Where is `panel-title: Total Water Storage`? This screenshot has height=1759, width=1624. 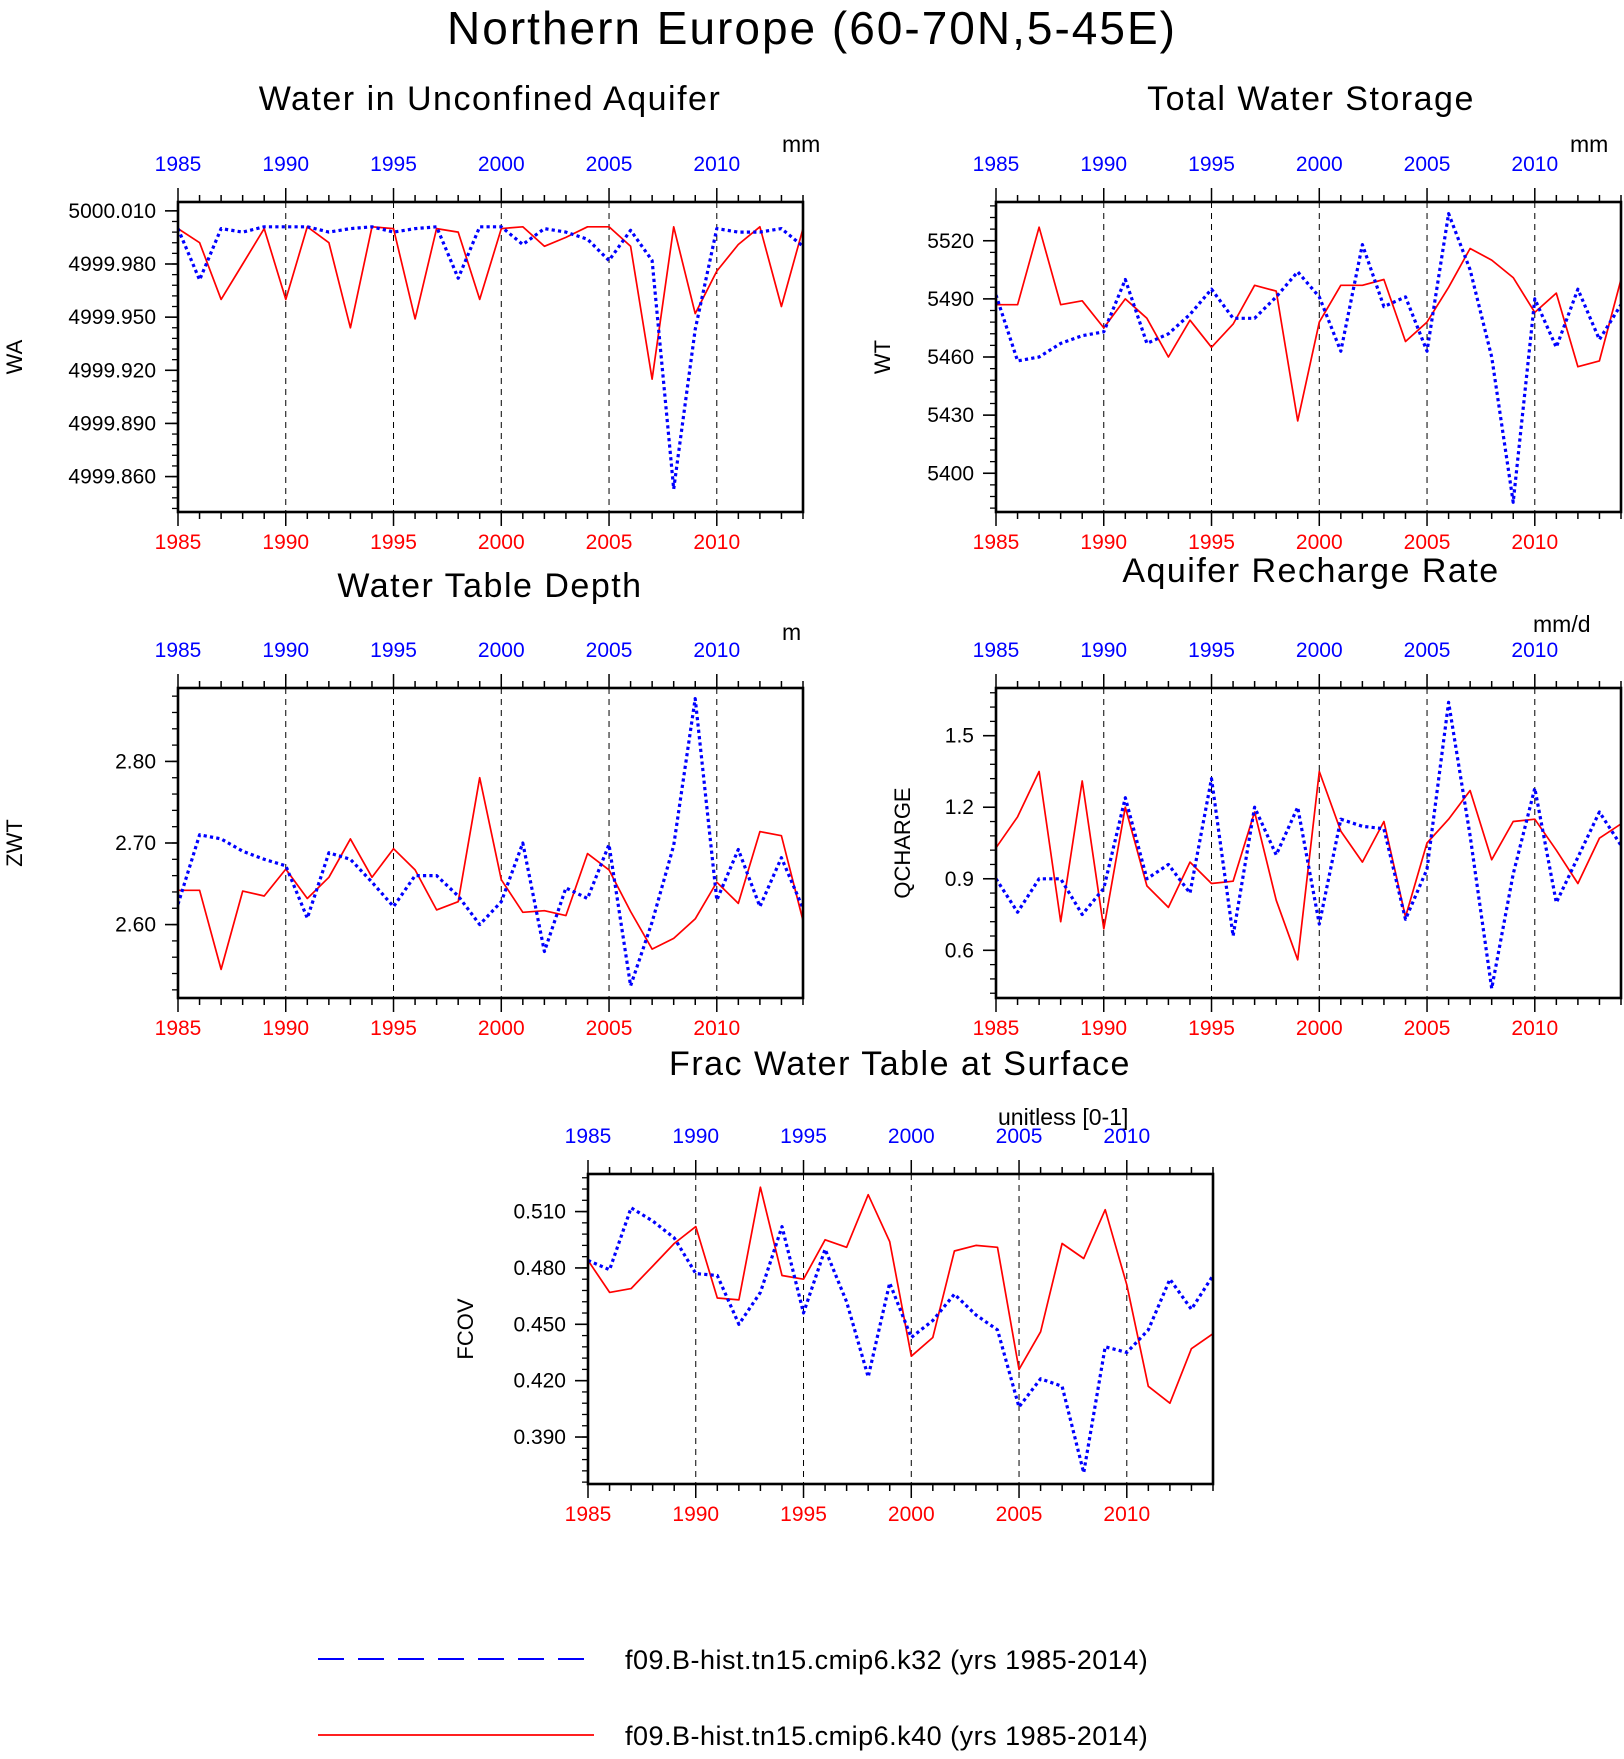 panel-title: Total Water Storage is located at coordinates (1311, 99).